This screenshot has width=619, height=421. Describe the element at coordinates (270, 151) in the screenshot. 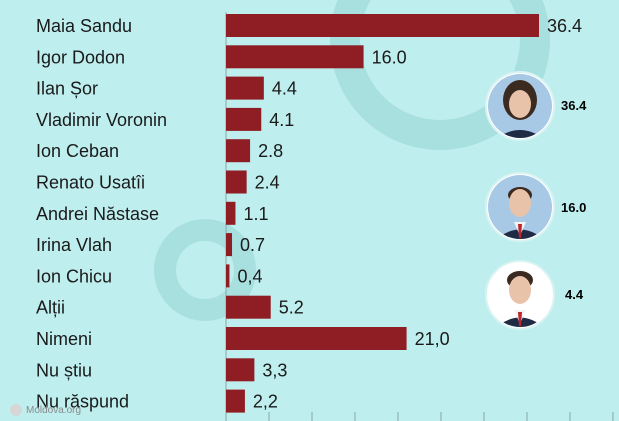

I see `value-label: 2.8` at that location.